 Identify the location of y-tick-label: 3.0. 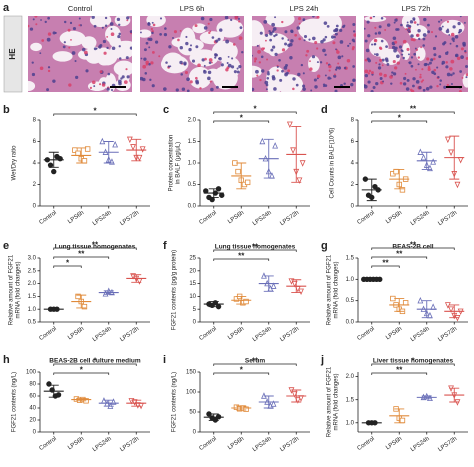
(32, 259).